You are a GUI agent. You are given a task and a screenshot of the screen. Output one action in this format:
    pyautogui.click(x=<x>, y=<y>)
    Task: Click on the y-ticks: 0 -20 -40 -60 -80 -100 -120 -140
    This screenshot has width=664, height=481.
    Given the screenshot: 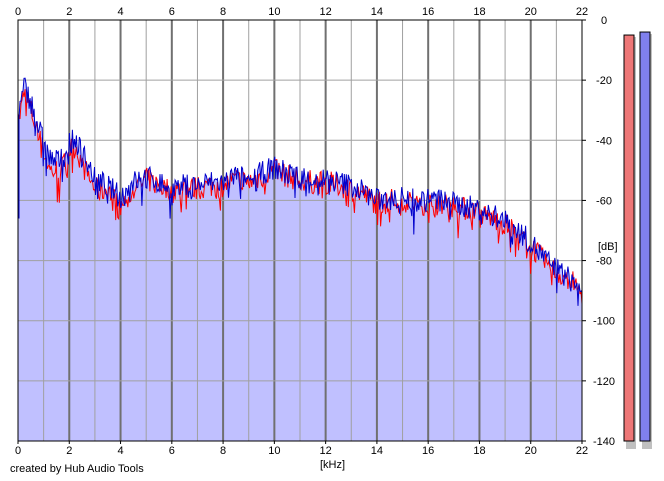 What is the action you would take?
    pyautogui.click(x=598, y=231)
    